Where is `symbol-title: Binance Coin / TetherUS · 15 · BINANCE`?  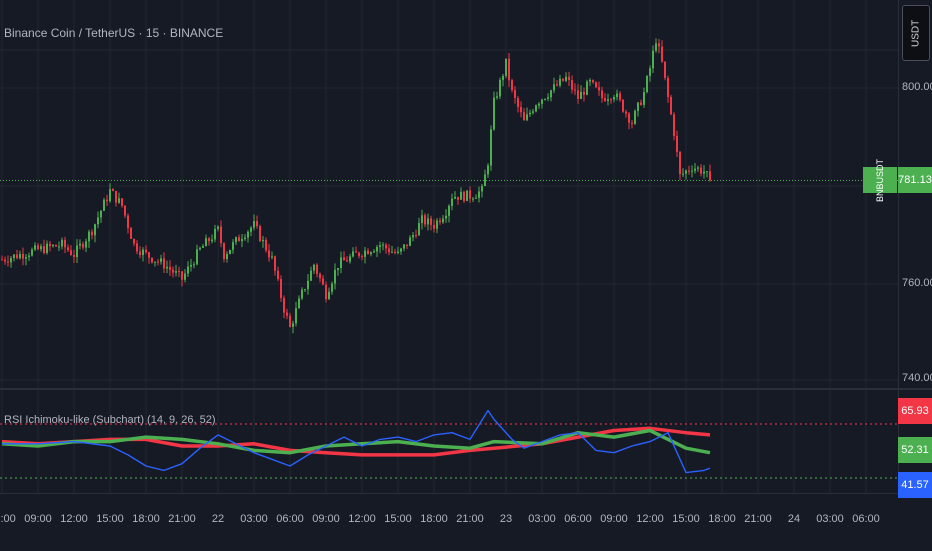 symbol-title: Binance Coin / TetherUS · 15 · BINANCE is located at coordinates (114, 33).